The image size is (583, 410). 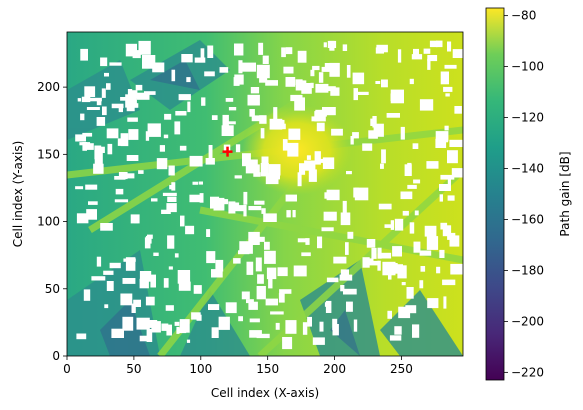 I want to click on colorbar-tick-label: −200, so click(x=527, y=321).